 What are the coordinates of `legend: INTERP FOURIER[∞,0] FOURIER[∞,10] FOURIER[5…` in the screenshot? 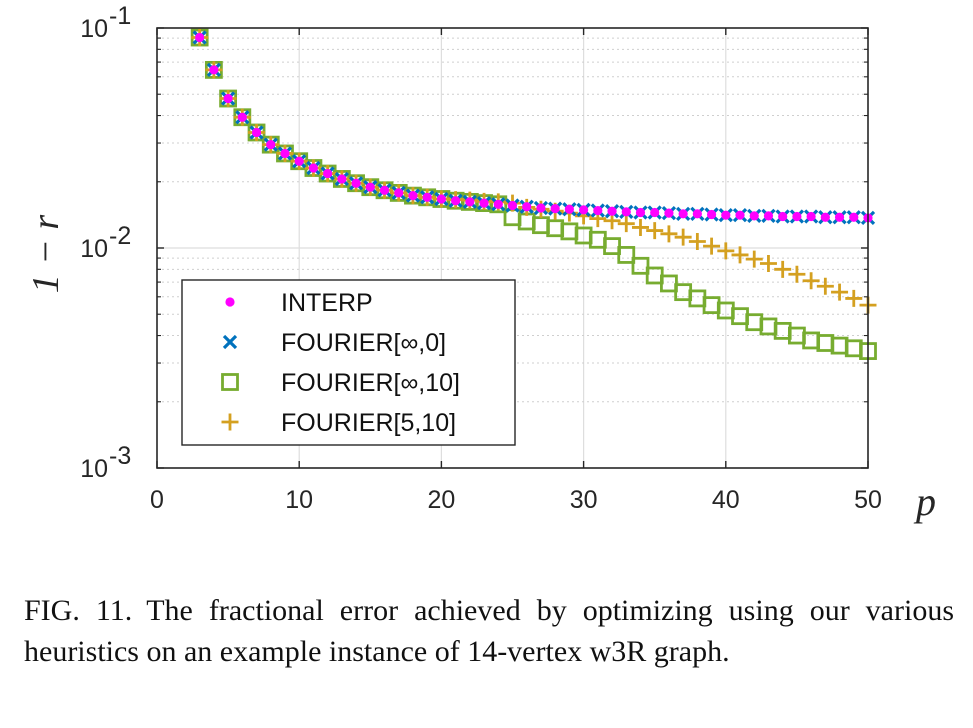 It's located at (348, 362).